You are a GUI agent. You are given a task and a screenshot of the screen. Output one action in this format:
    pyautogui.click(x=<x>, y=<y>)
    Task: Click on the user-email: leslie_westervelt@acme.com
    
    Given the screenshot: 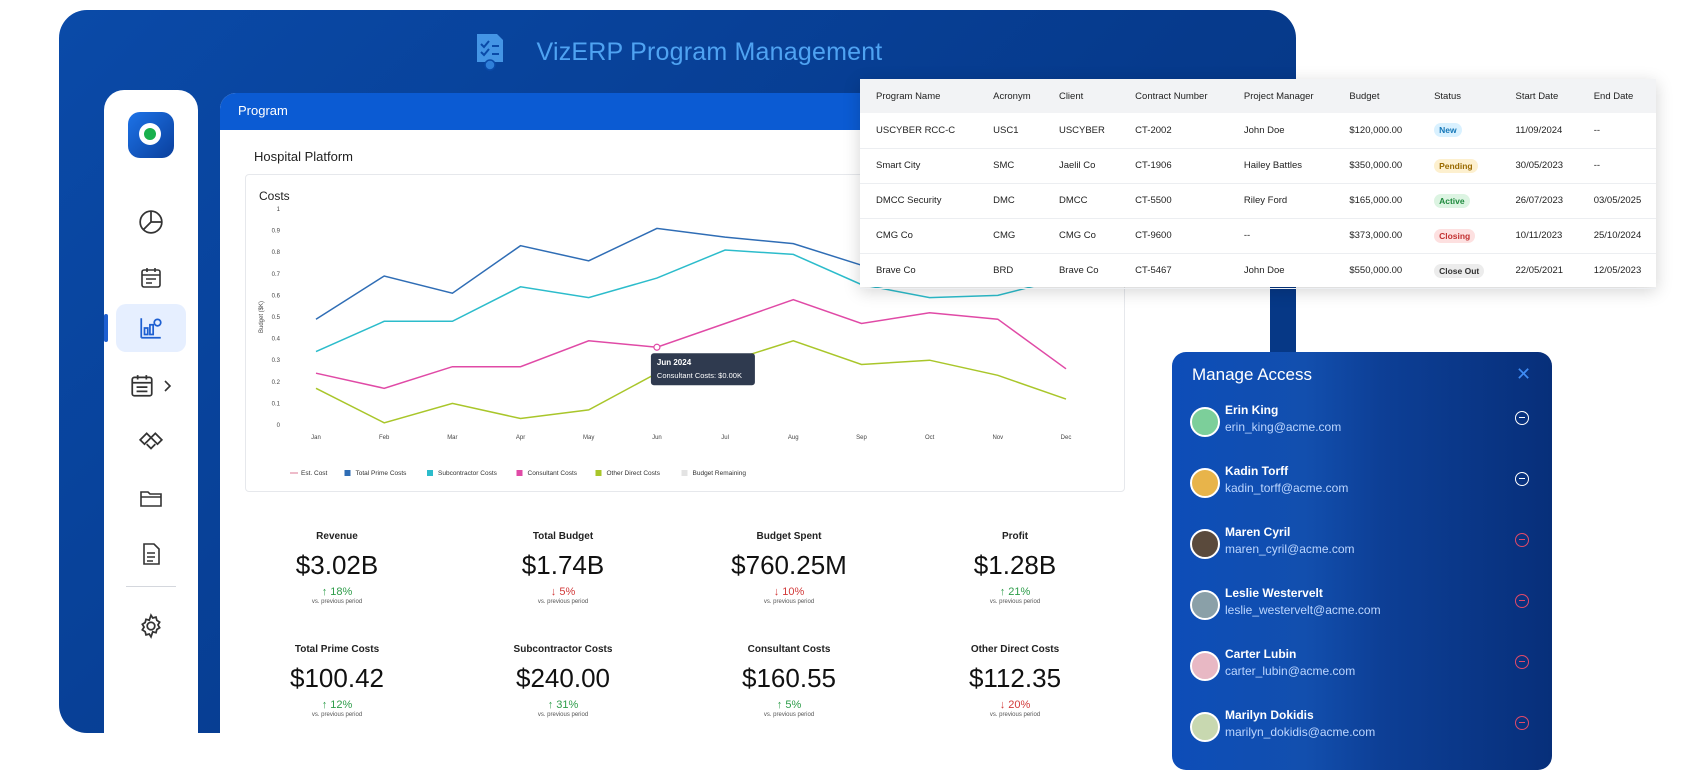 What is the action you would take?
    pyautogui.click(x=1303, y=610)
    